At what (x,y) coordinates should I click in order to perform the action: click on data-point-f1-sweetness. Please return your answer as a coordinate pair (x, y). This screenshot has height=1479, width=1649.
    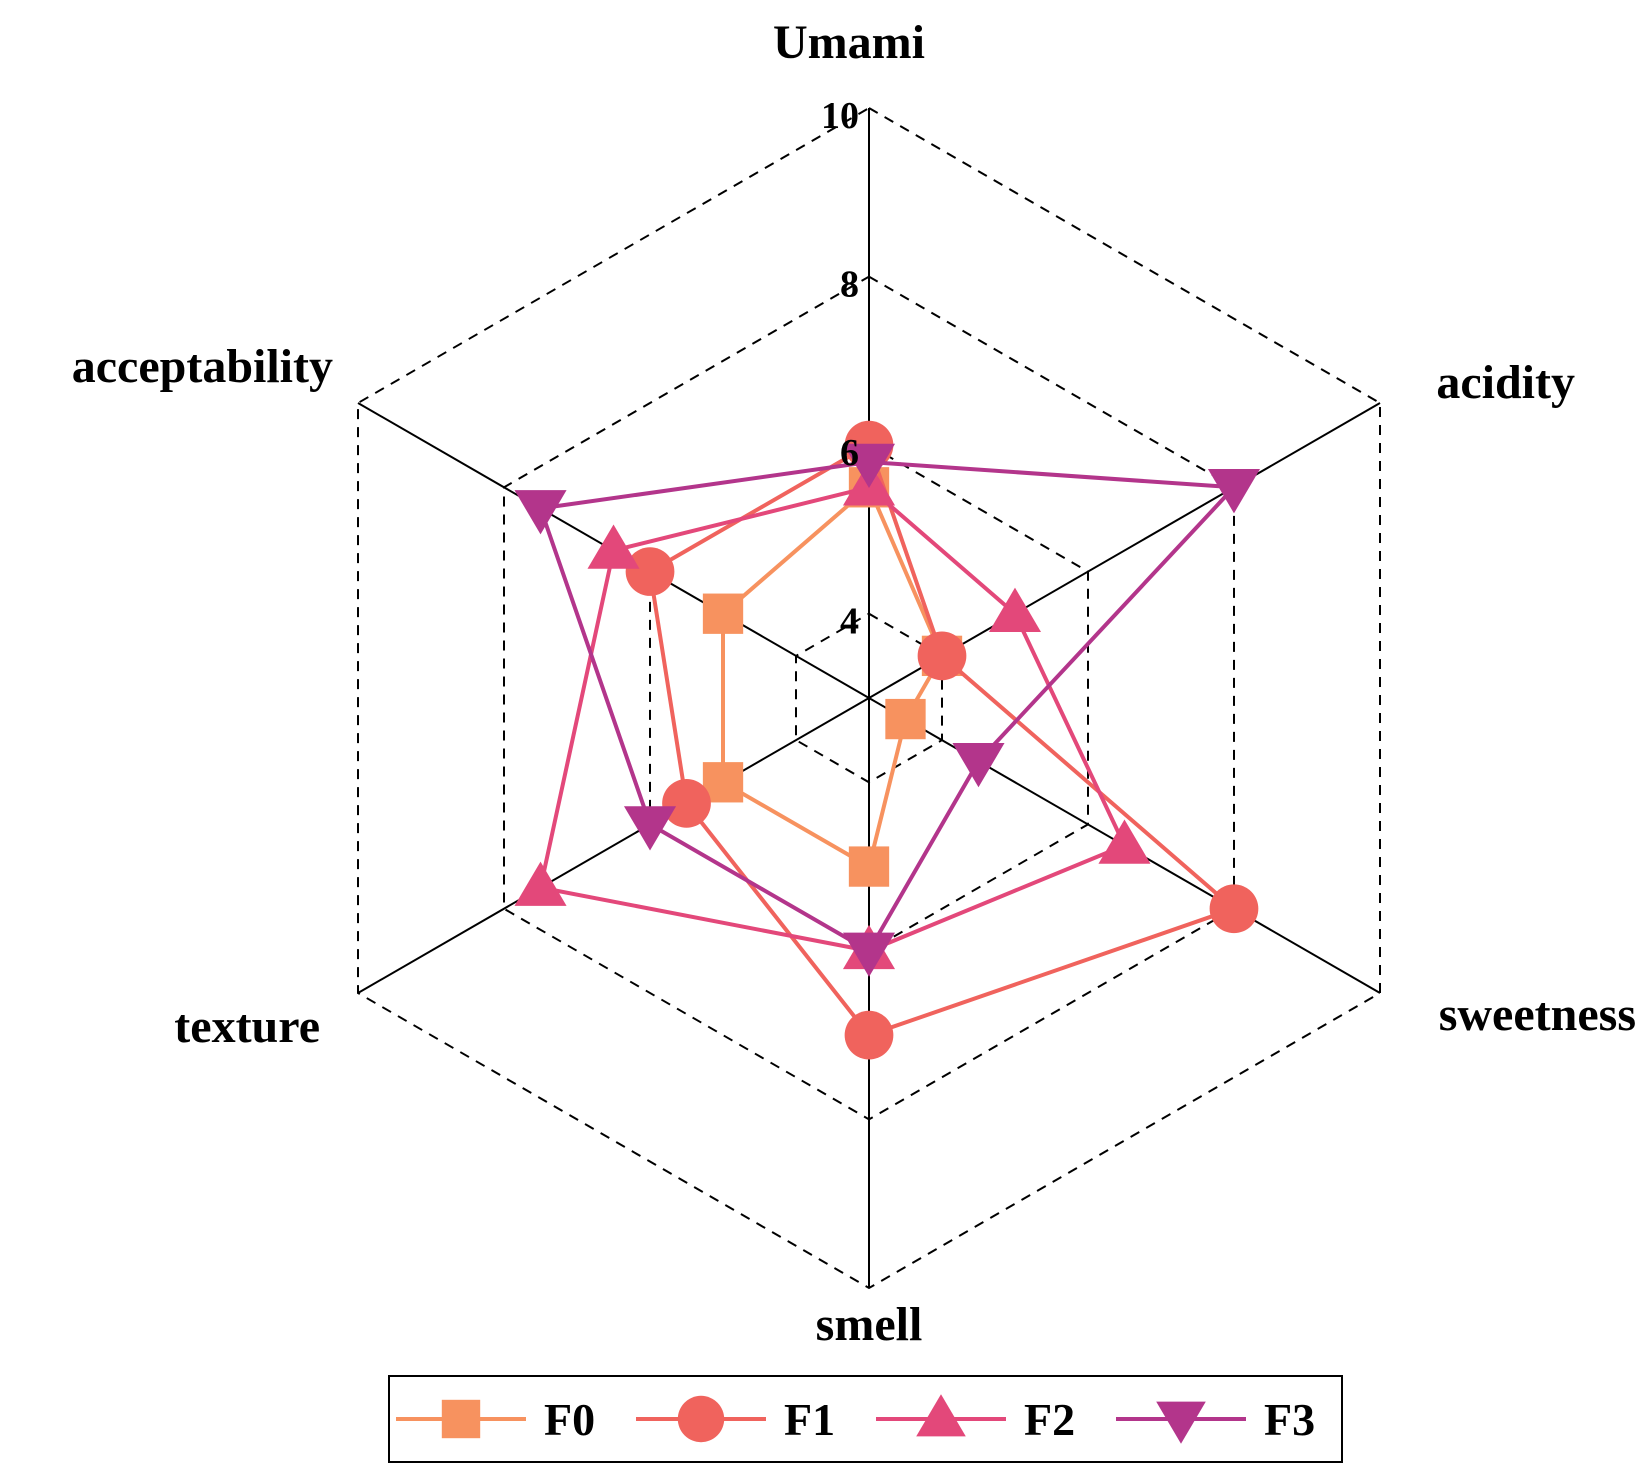
    Looking at the image, I should click on (1234, 909).